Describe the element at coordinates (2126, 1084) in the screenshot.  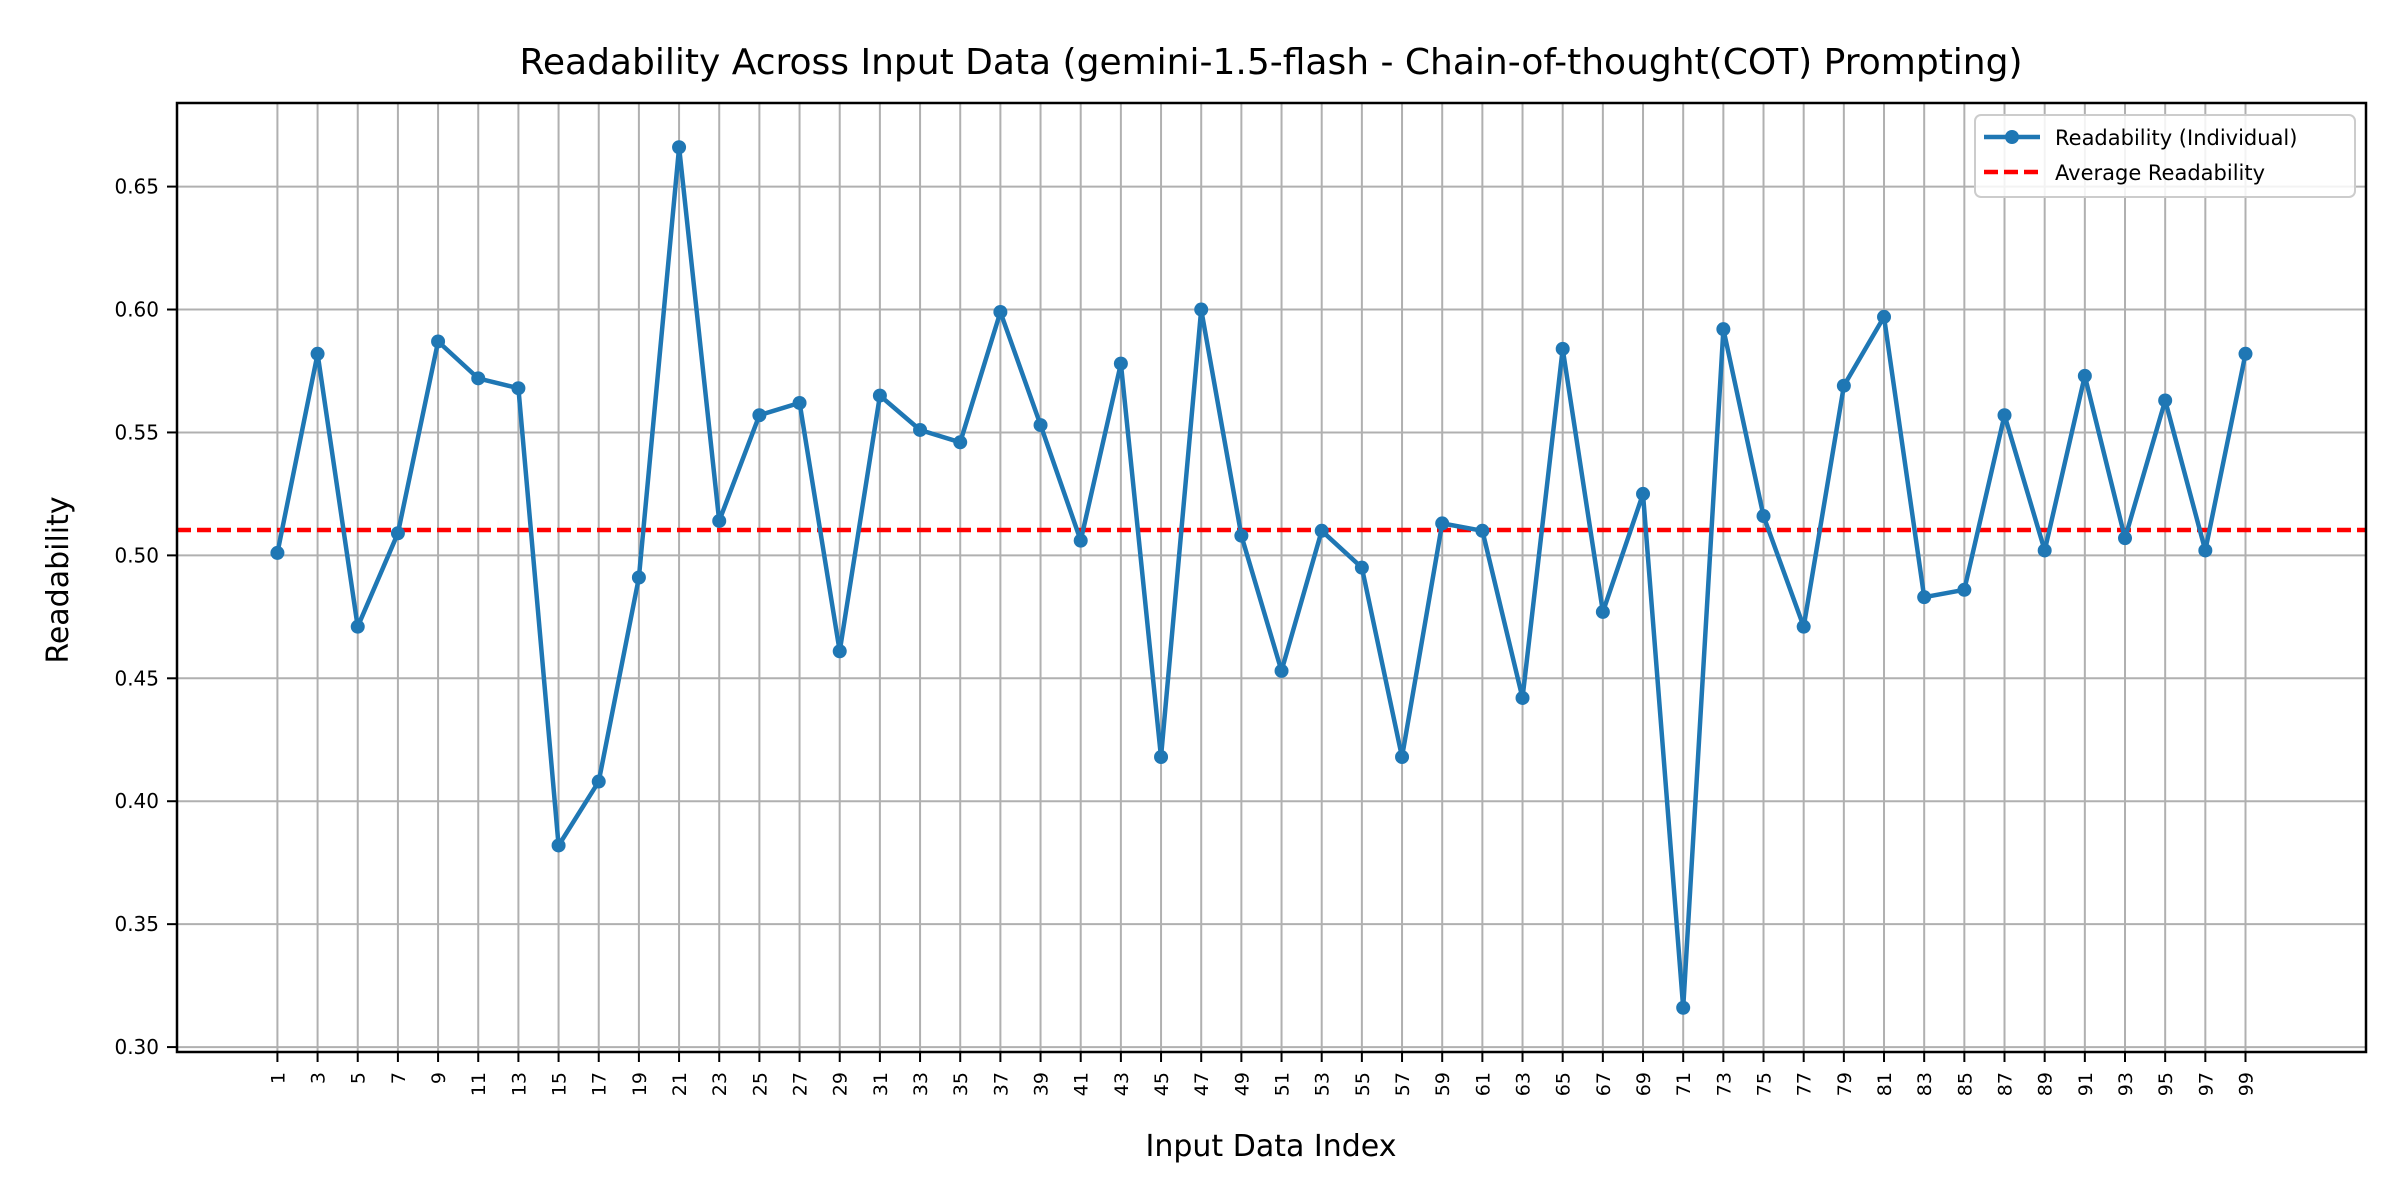
I see `x-tick-label: 93` at that location.